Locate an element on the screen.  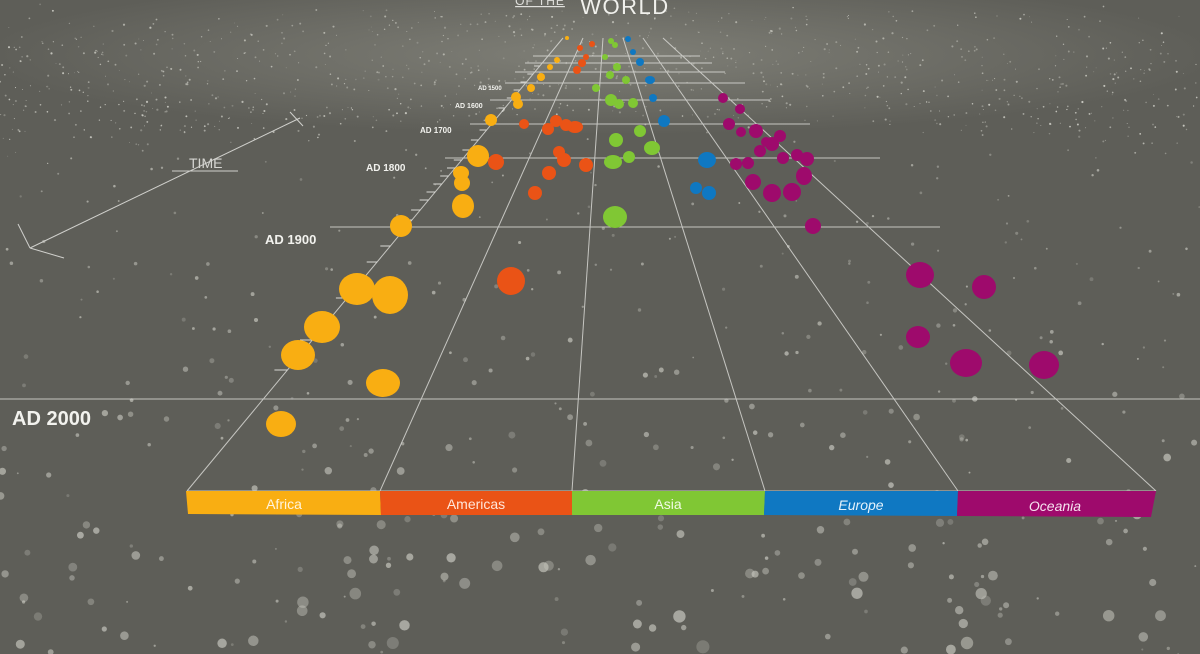
region-tab-asia: Asia is located at coordinates (668, 503).